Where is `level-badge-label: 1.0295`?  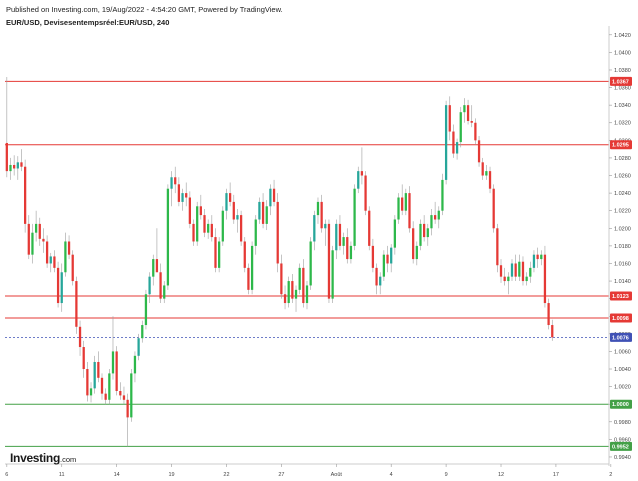 level-badge-label: 1.0295 is located at coordinates (620, 146).